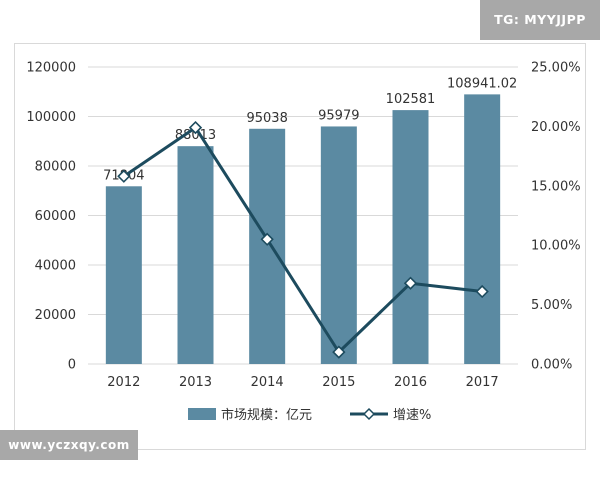 This screenshot has height=480, width=600. Describe the element at coordinates (482, 382) in the screenshot. I see `x-tick-label: 2017` at that location.